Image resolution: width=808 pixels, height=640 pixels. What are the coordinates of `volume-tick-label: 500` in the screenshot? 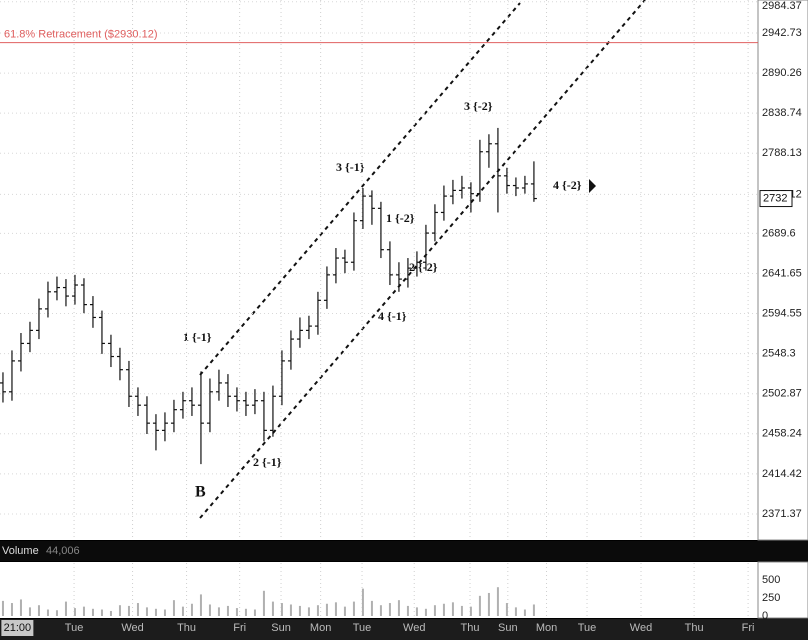 It's located at (771, 580).